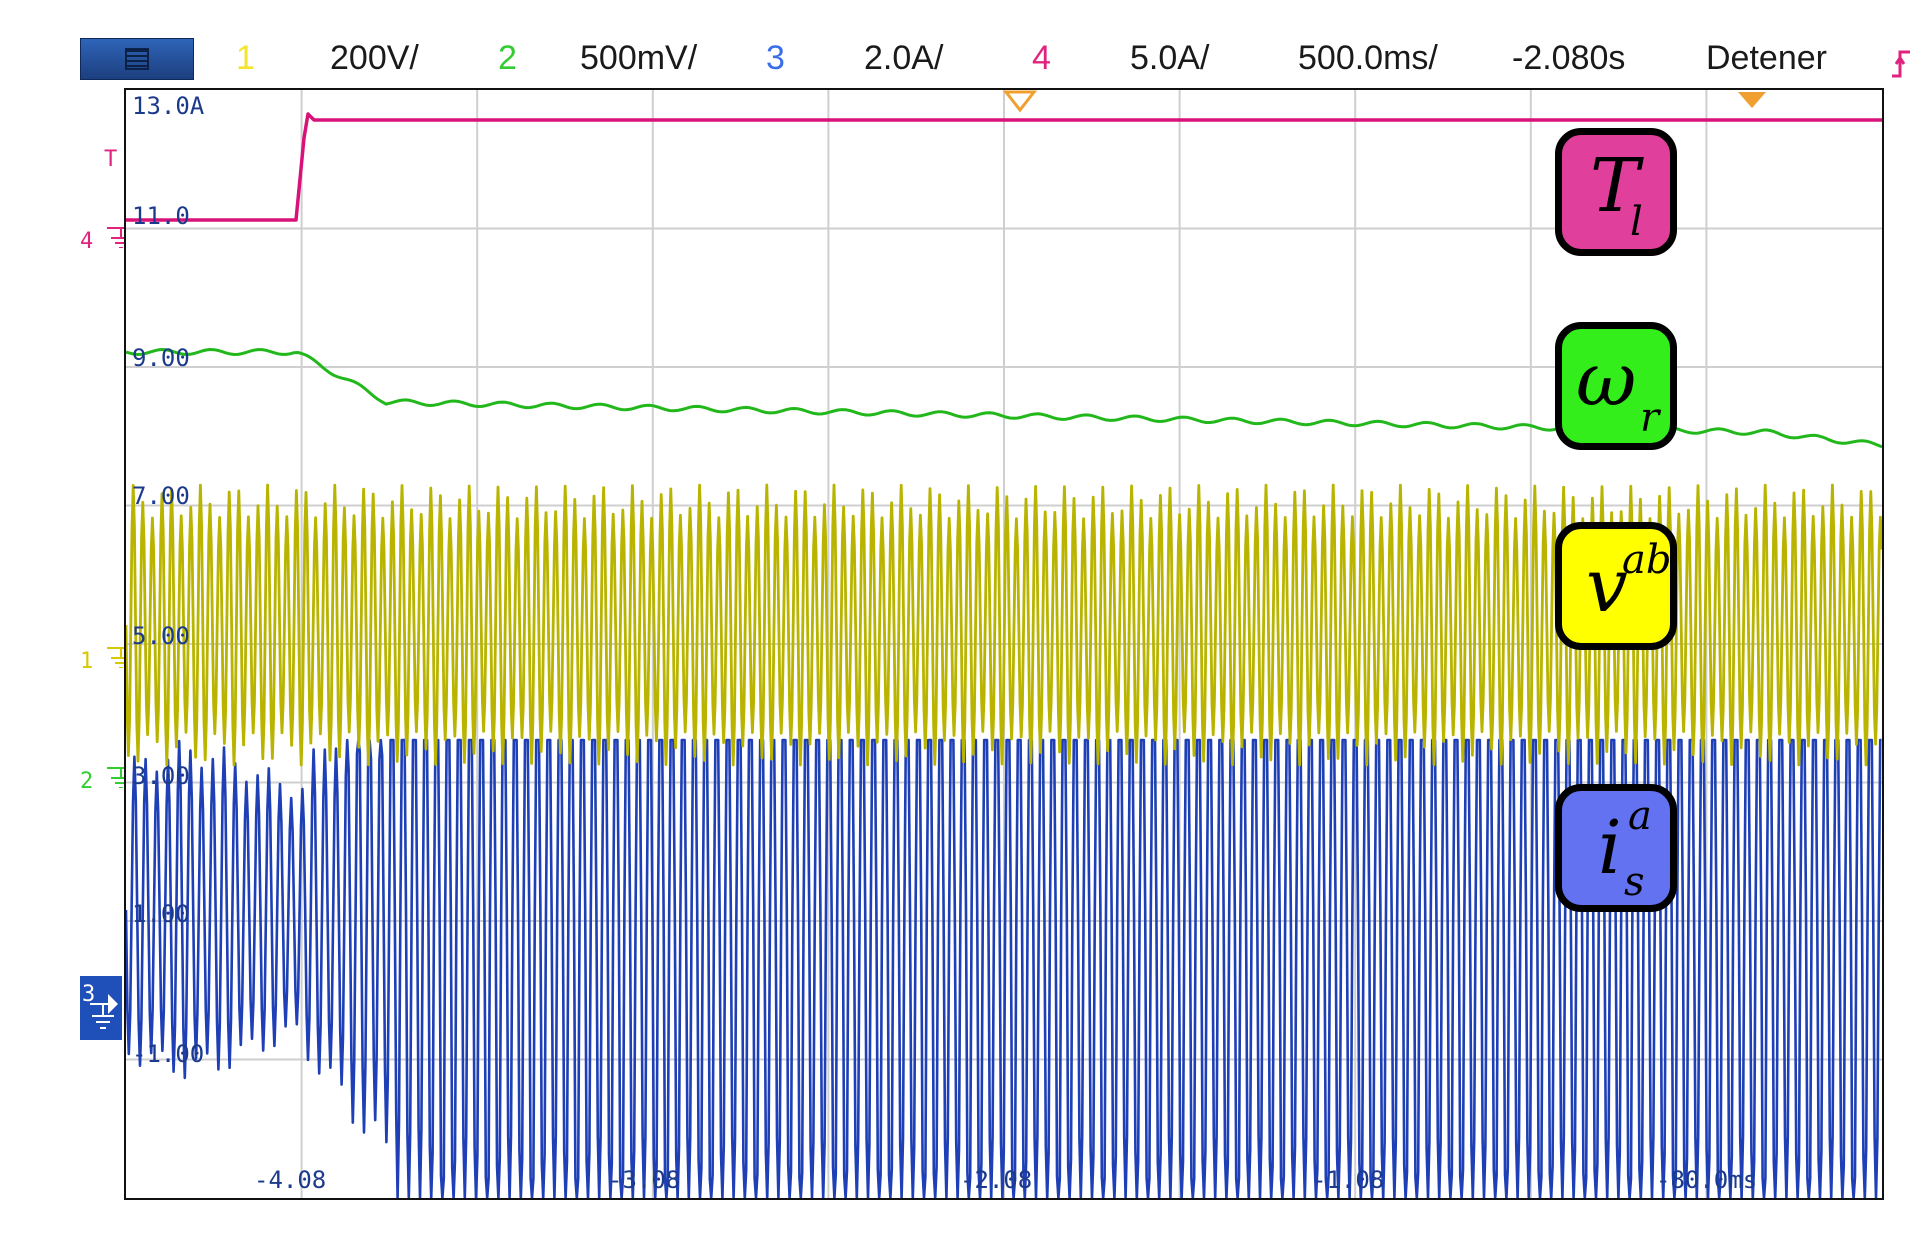 This screenshot has height=1233, width=1924. I want to click on x-label: -80.0ms, so click(1706, 1180).